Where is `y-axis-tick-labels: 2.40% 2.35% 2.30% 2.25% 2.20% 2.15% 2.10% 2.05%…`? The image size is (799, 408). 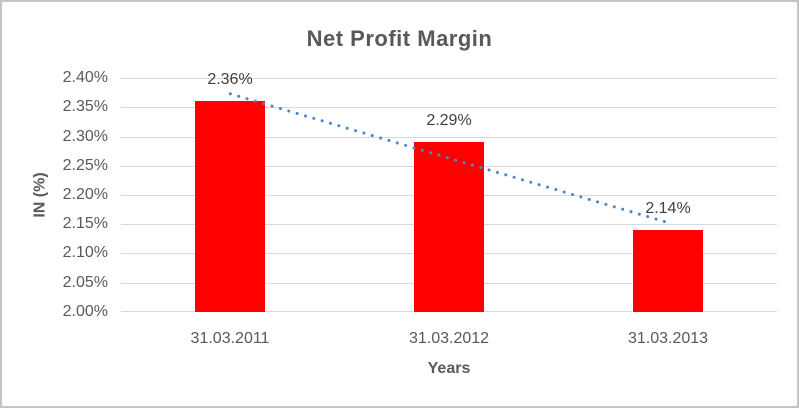
y-axis-tick-labels: 2.40% 2.35% 2.30% 2.25% 2.20% 2.15% 2.10% 2.05%… is located at coordinates (55, 194).